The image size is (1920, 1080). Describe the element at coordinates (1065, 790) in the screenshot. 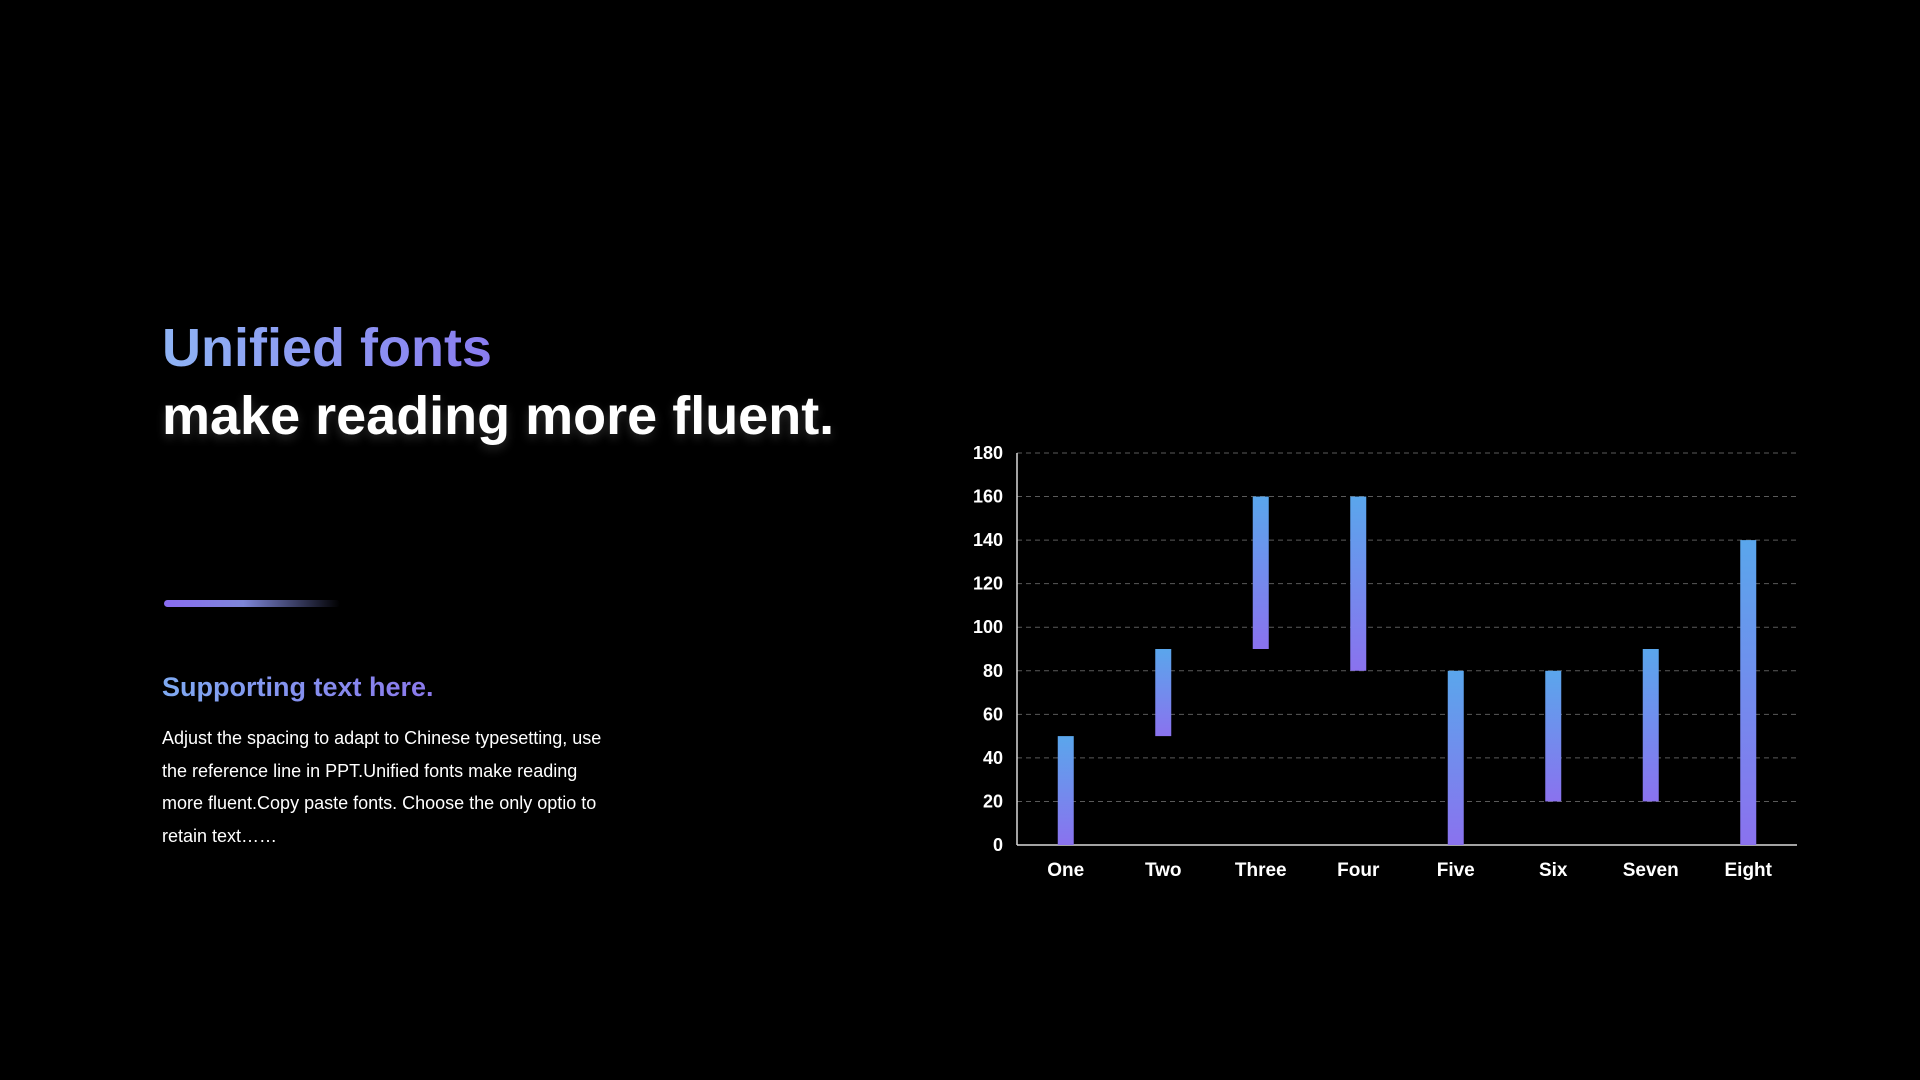

I see `bar-one` at that location.